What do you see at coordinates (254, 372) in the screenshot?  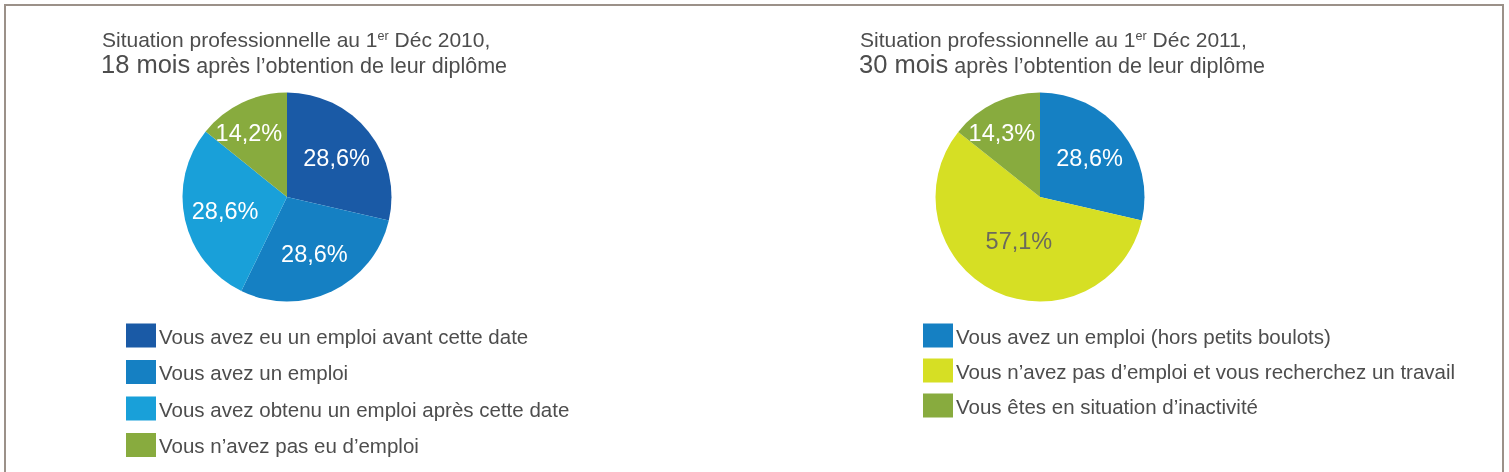 I see `legend-label: Vous avez un emploi` at bounding box center [254, 372].